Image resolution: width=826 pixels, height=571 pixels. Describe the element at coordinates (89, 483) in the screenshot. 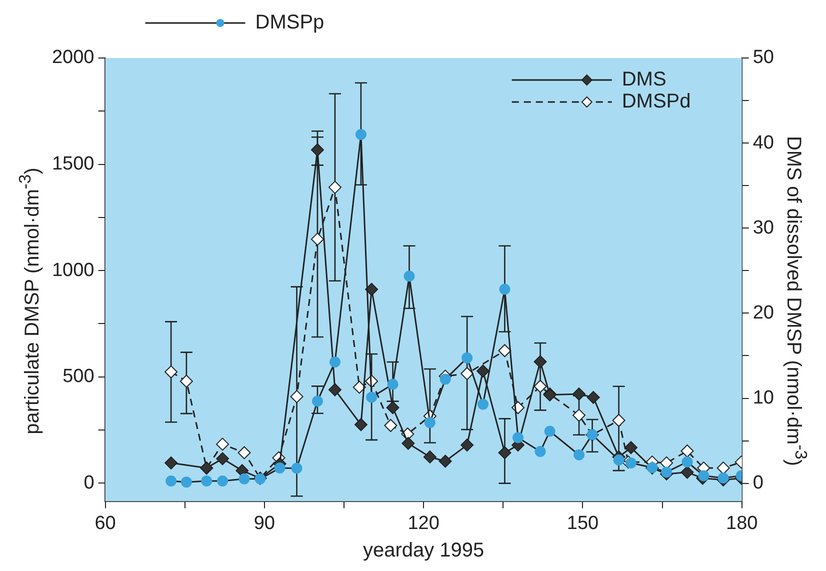

I see `y-tick-label: 0` at that location.